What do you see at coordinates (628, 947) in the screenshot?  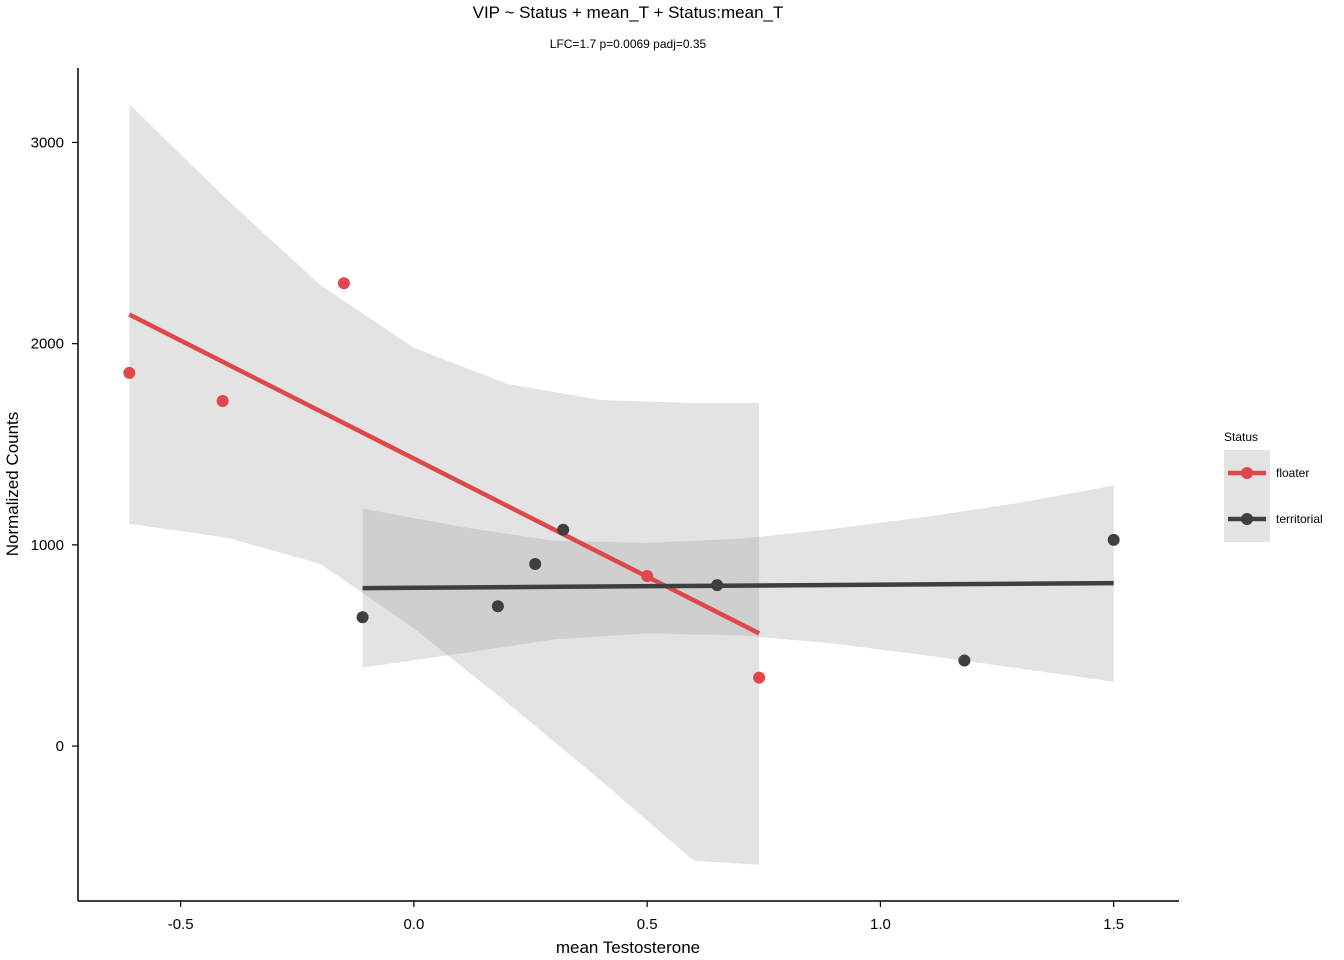 I see `x-axis-label: mean Testosterone` at bounding box center [628, 947].